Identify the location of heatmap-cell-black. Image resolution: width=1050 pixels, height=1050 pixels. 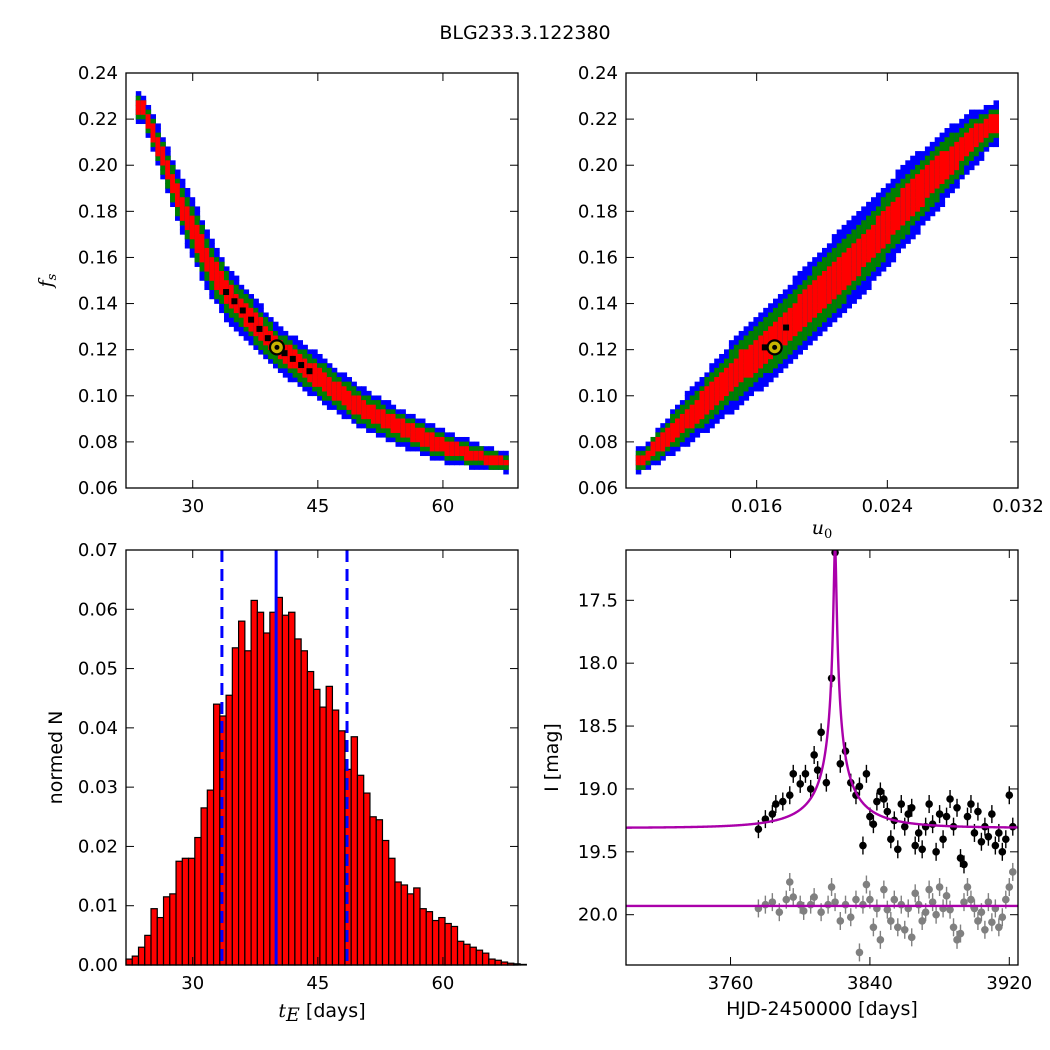
(267, 338).